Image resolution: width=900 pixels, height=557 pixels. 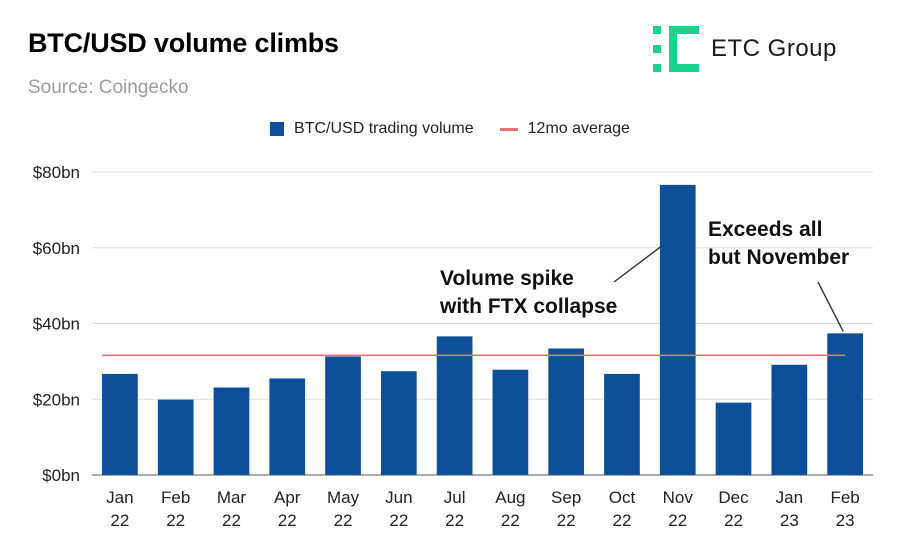 What do you see at coordinates (678, 497) in the screenshot?
I see `x-tick-label: Nov` at bounding box center [678, 497].